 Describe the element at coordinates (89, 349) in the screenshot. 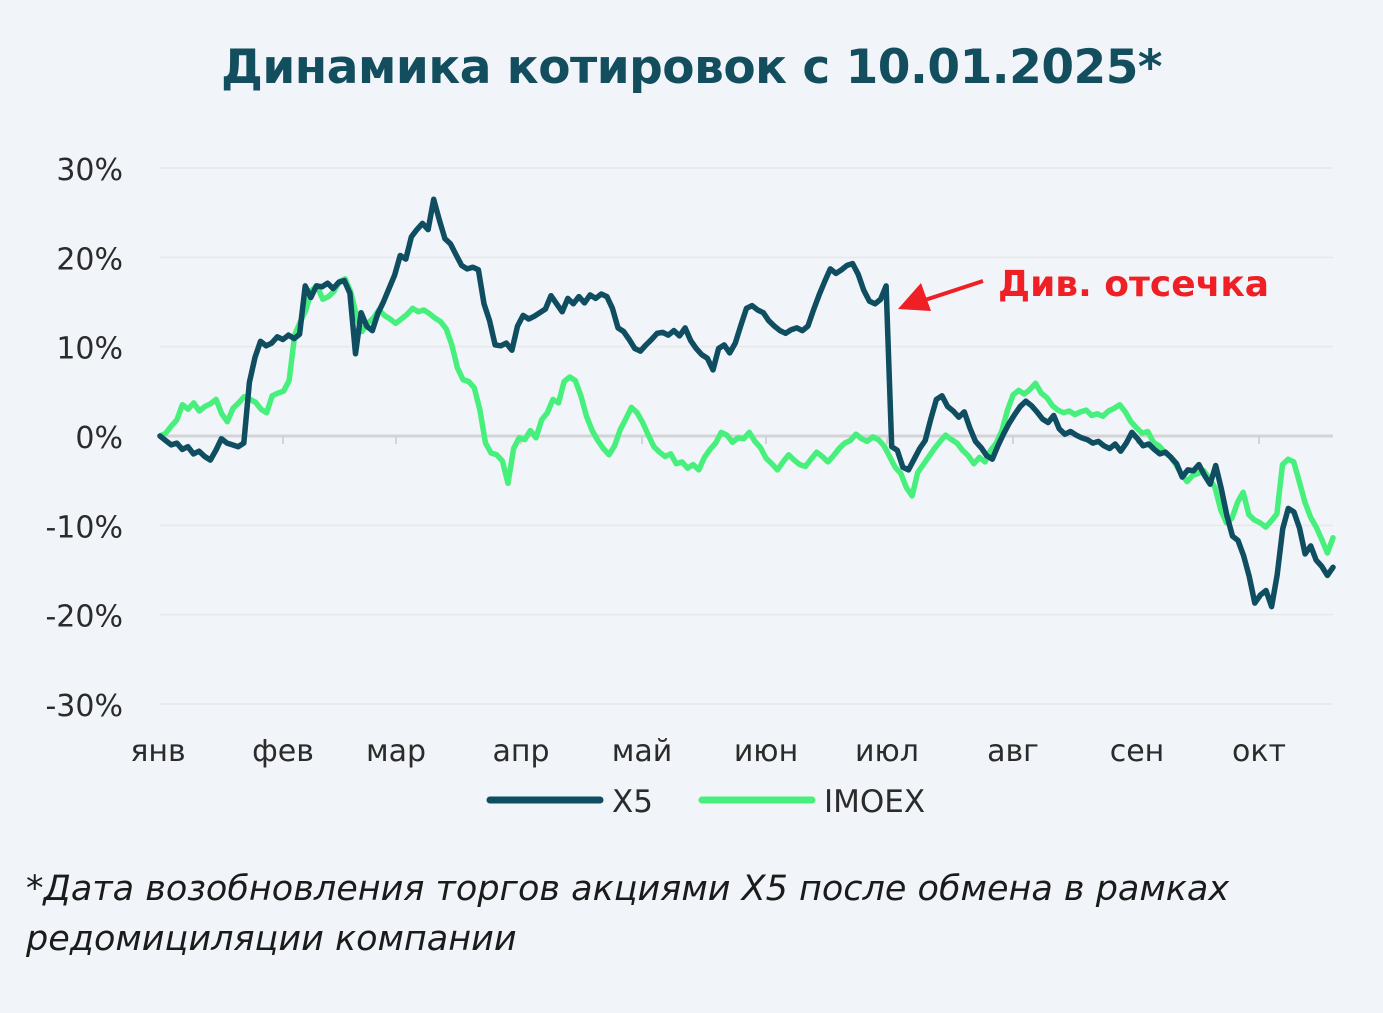

I see `y-tick-label: 10%` at that location.